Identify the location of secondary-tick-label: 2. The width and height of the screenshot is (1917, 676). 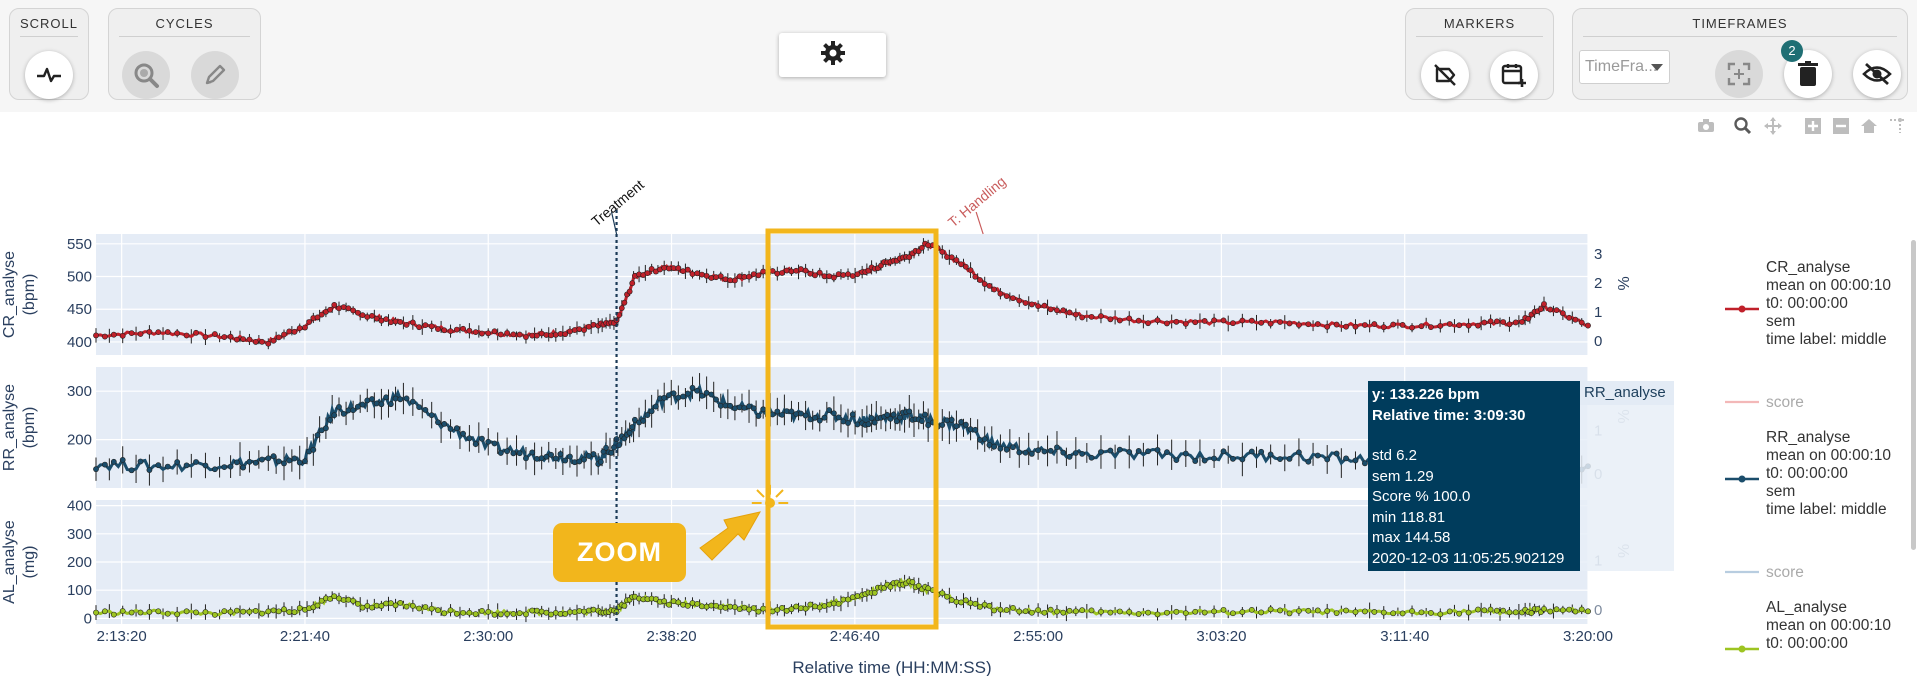
(1598, 283).